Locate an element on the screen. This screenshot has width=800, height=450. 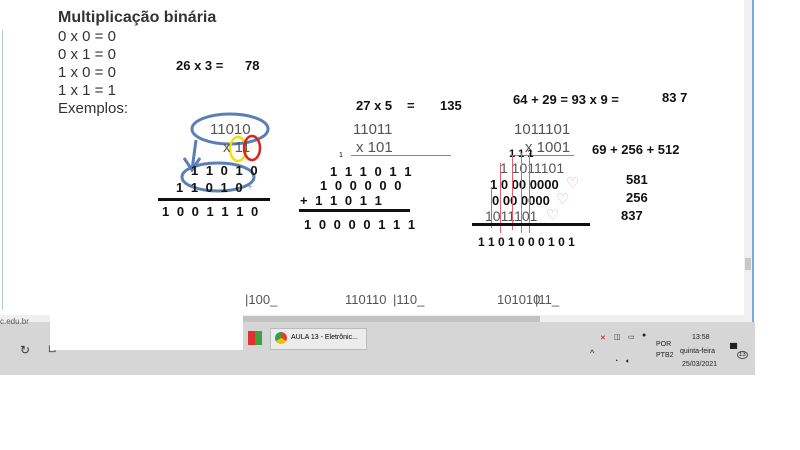
clock-day: quinta-feira is located at coordinates (698, 351).